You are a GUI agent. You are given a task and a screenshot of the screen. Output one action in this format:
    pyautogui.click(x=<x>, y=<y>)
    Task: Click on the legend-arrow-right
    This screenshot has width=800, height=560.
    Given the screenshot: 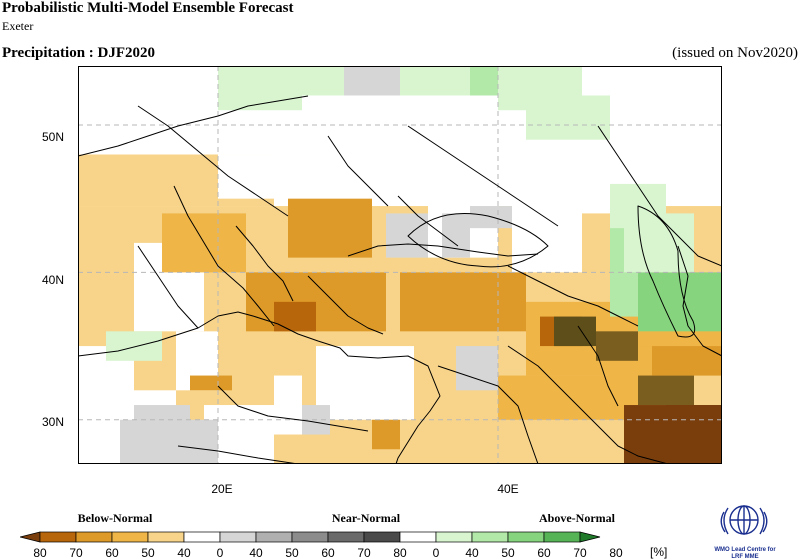 What is the action you would take?
    pyautogui.click(x=590, y=537)
    